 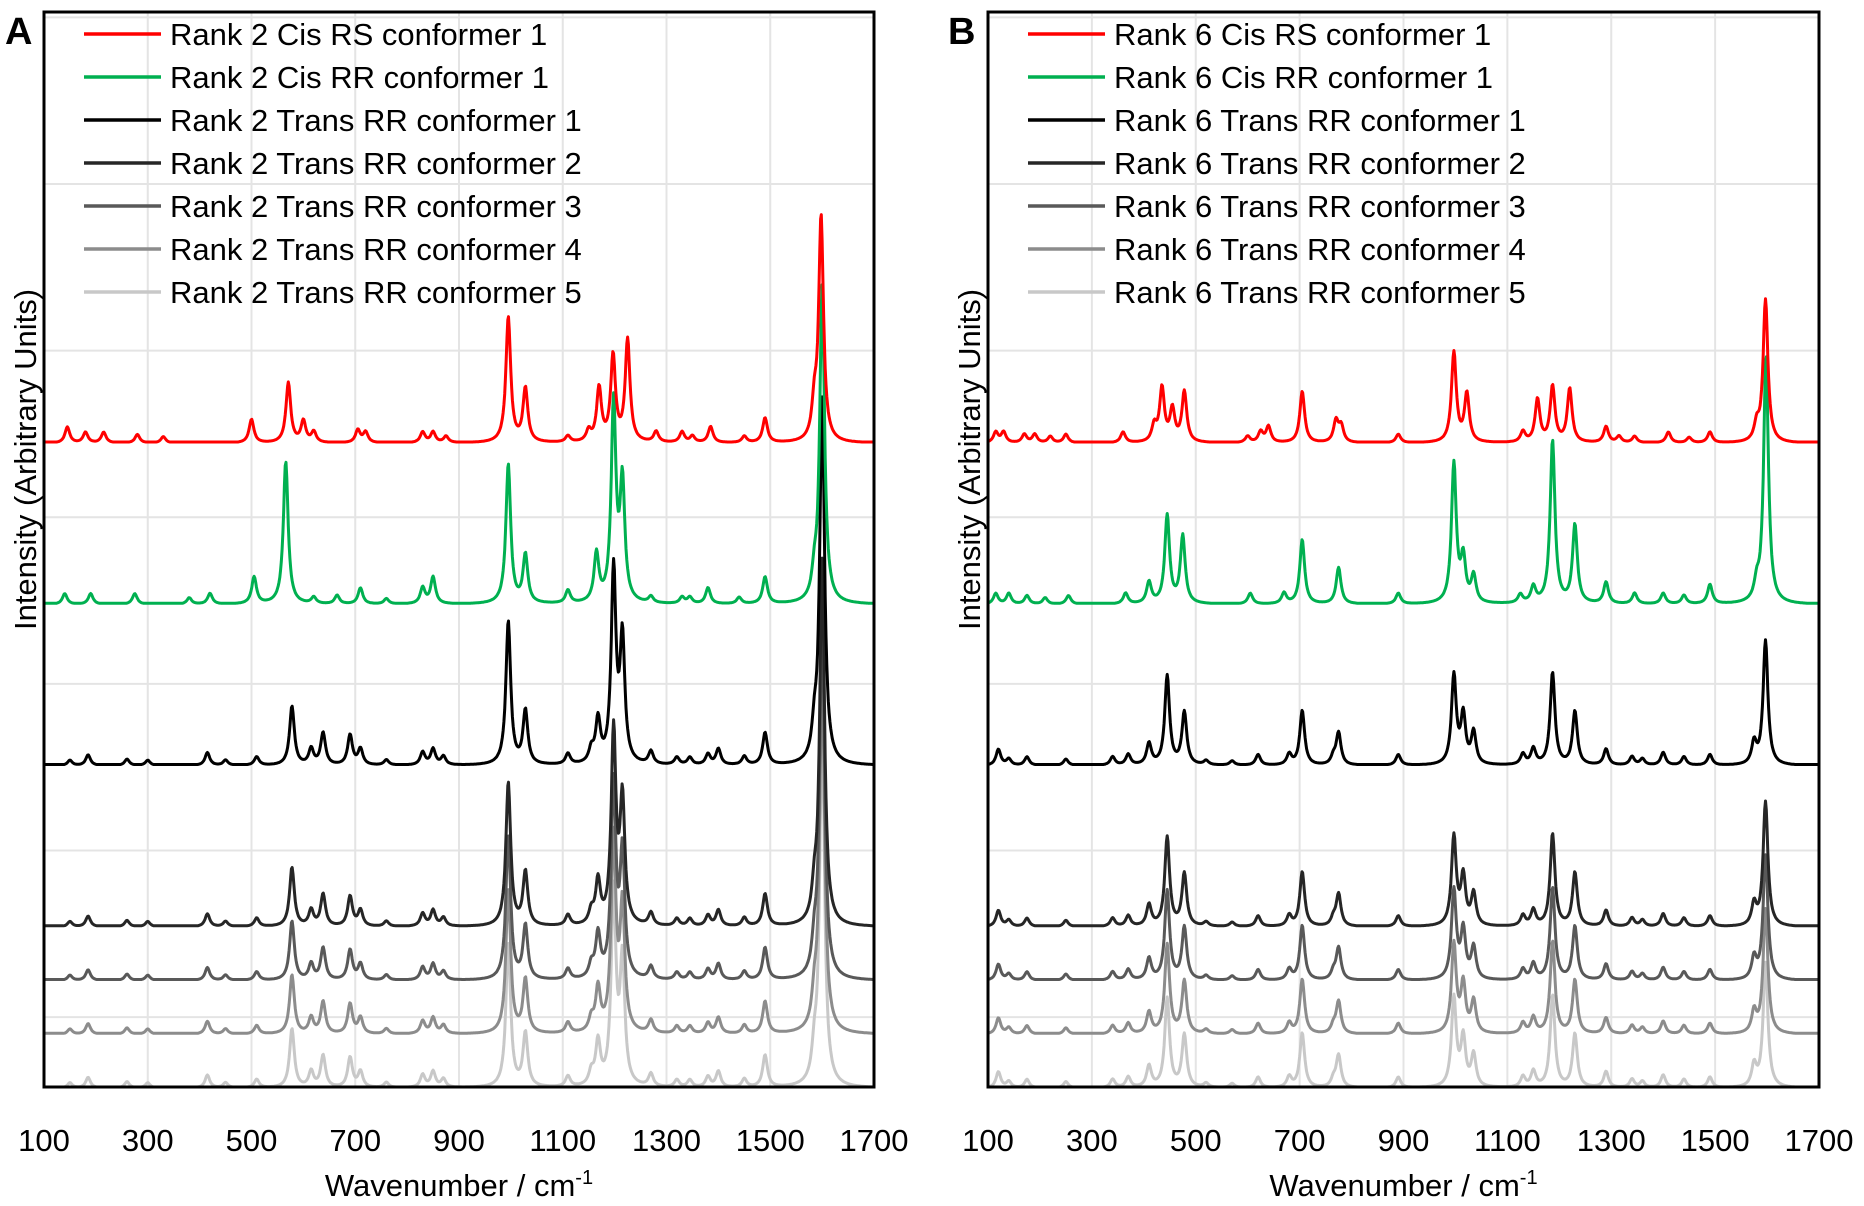 What do you see at coordinates (1320, 163) in the screenshot?
I see `legend-label: Rank 6 Trans RR conformer 2` at bounding box center [1320, 163].